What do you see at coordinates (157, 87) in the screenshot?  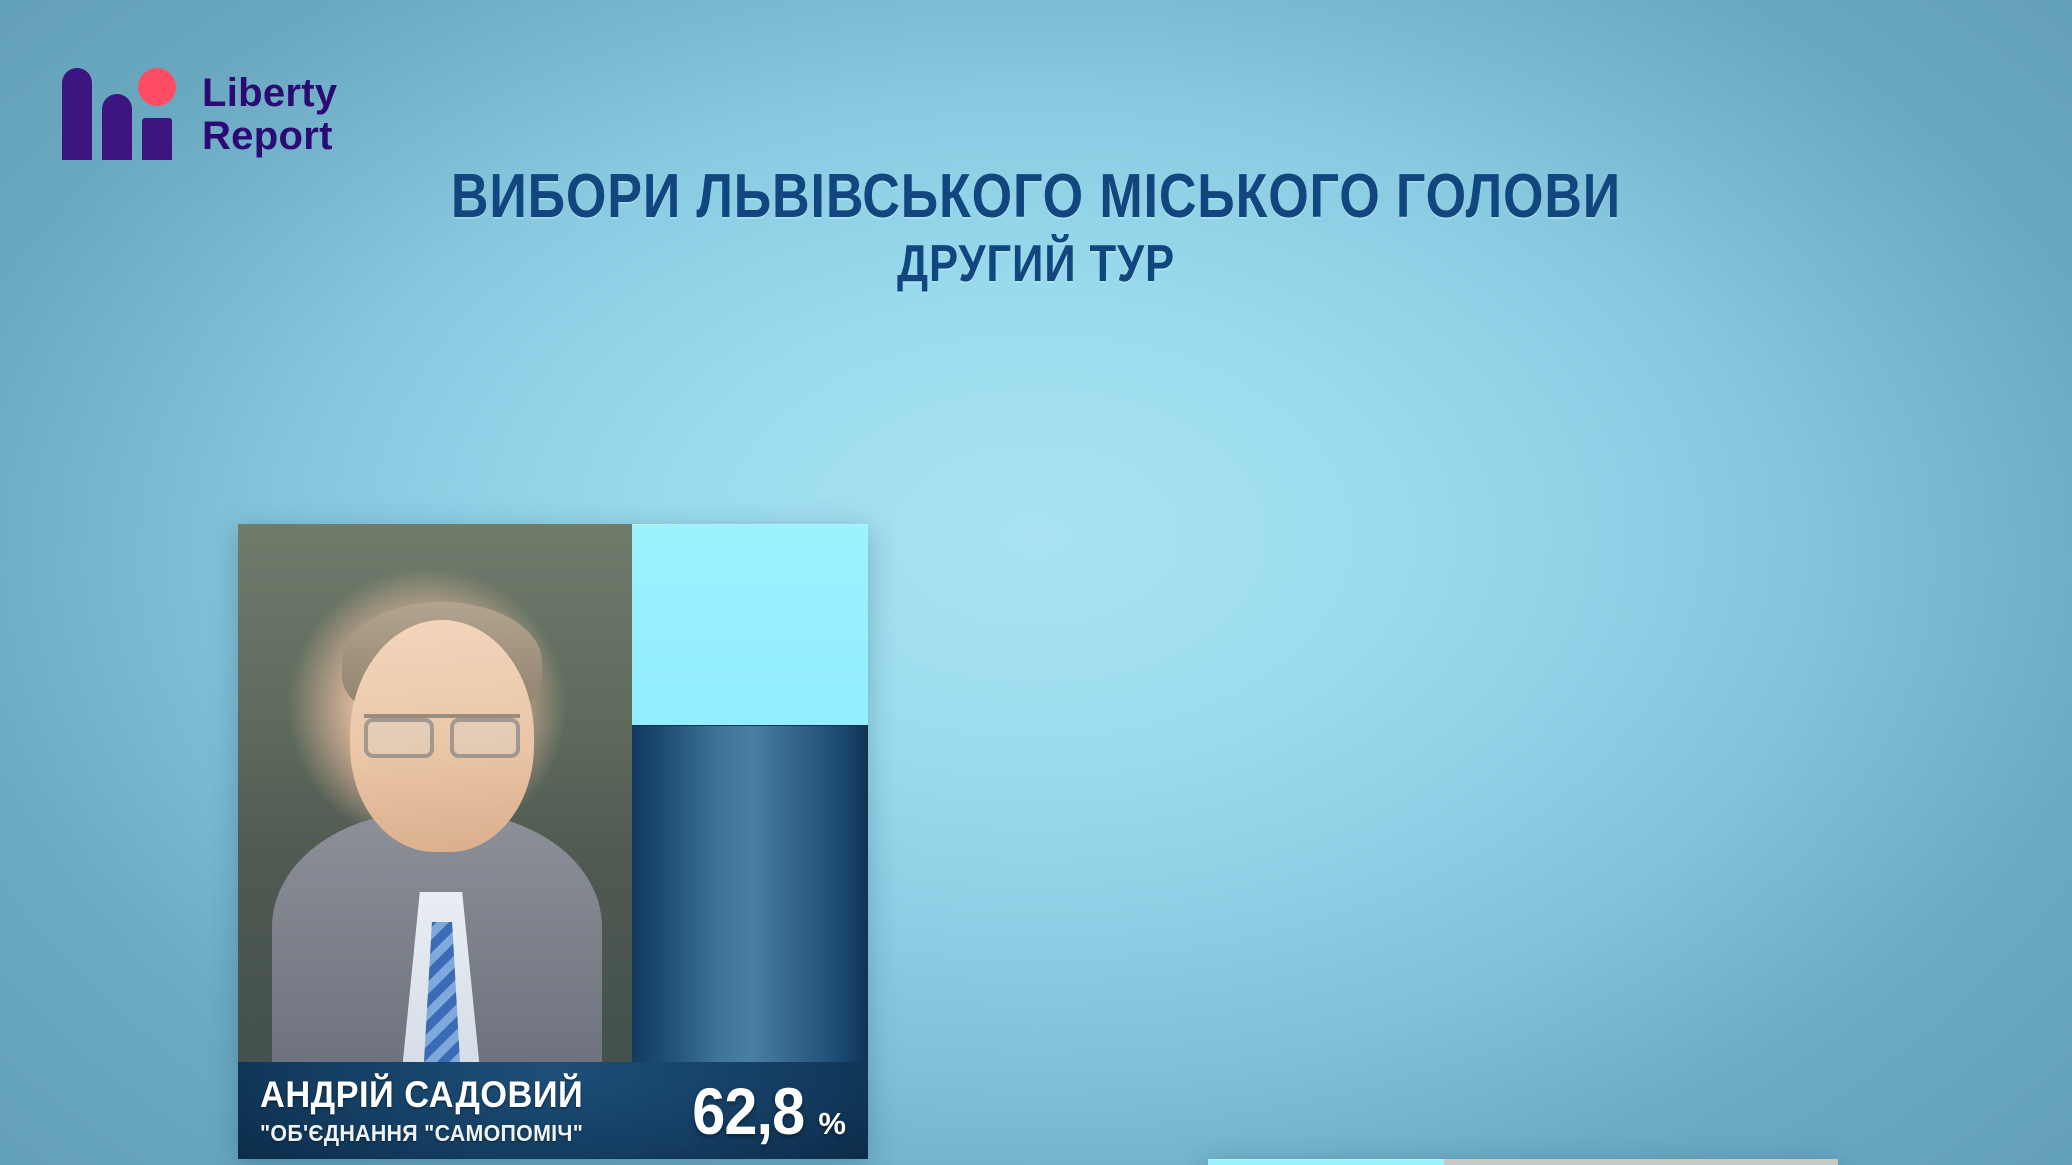 I see `logo-dot-icon` at bounding box center [157, 87].